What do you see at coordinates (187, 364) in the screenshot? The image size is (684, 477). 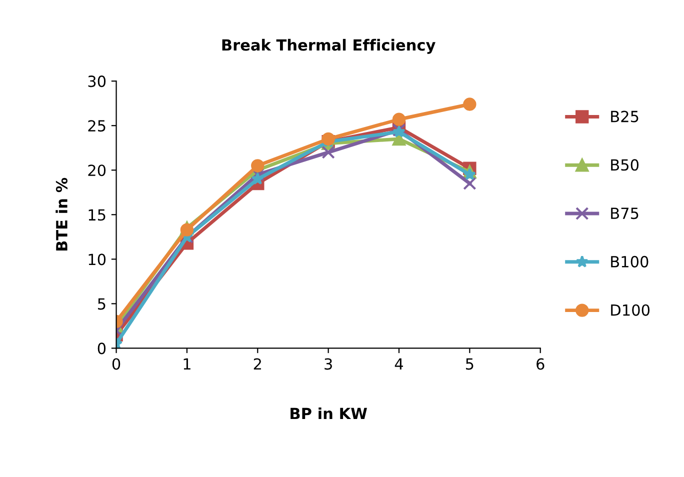 I see `x-tick-label: 1` at bounding box center [187, 364].